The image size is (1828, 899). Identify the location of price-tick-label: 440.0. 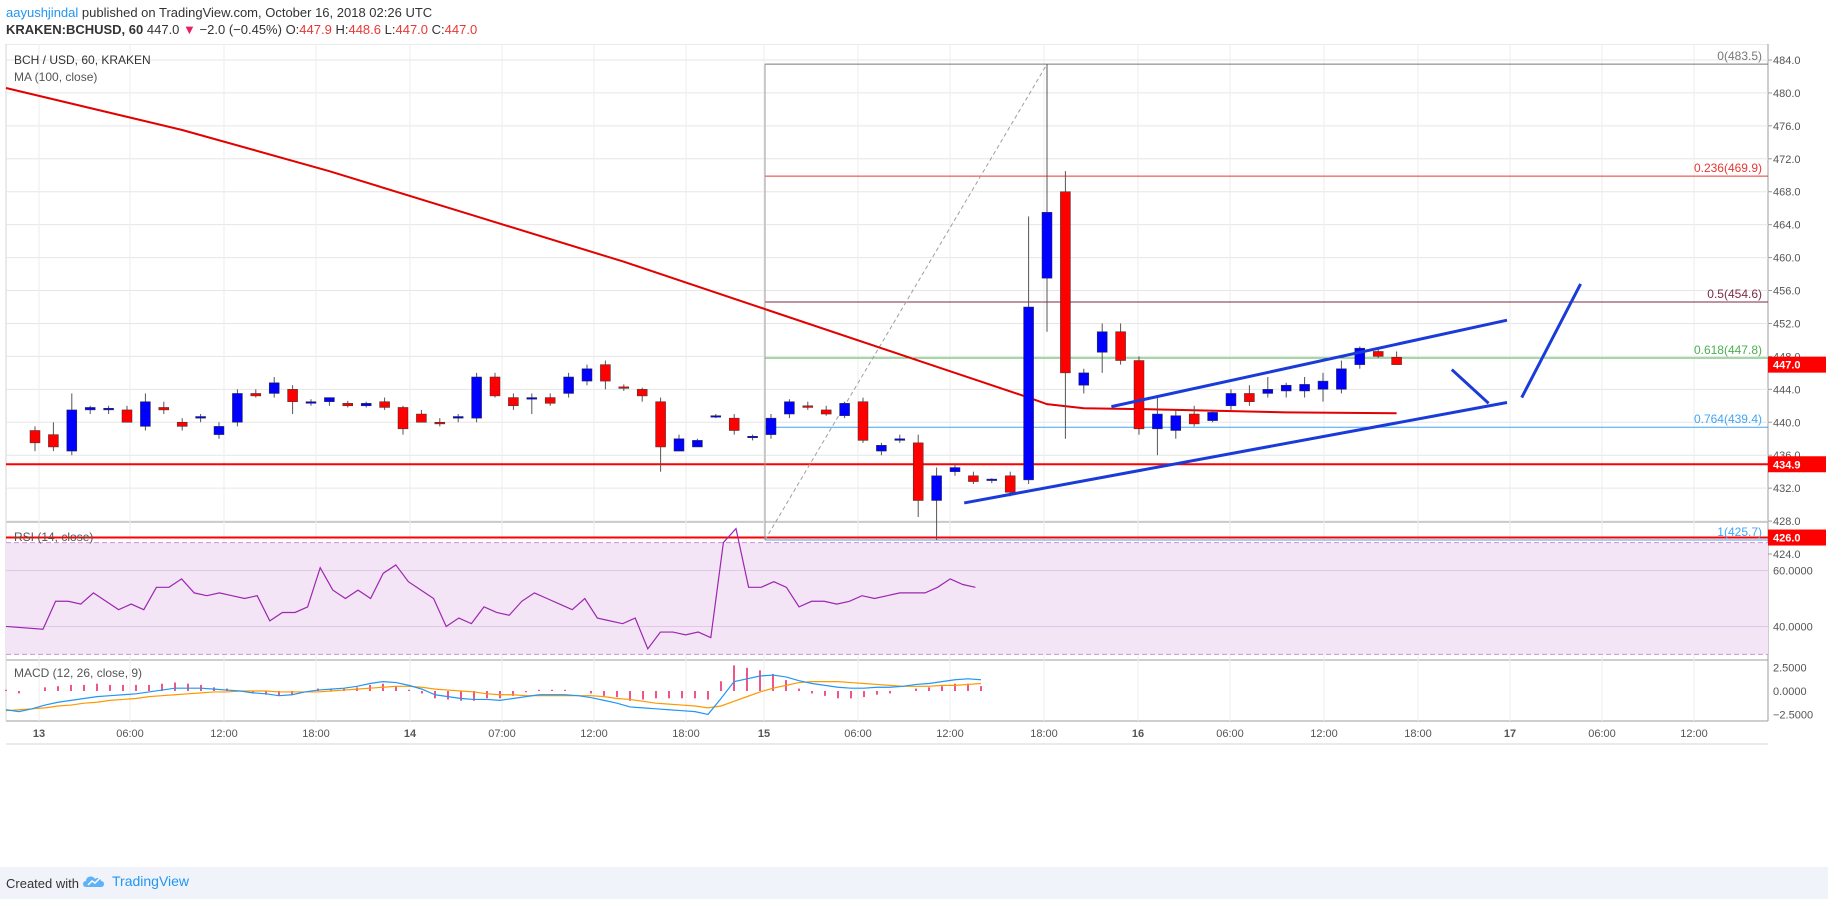
(1787, 423).